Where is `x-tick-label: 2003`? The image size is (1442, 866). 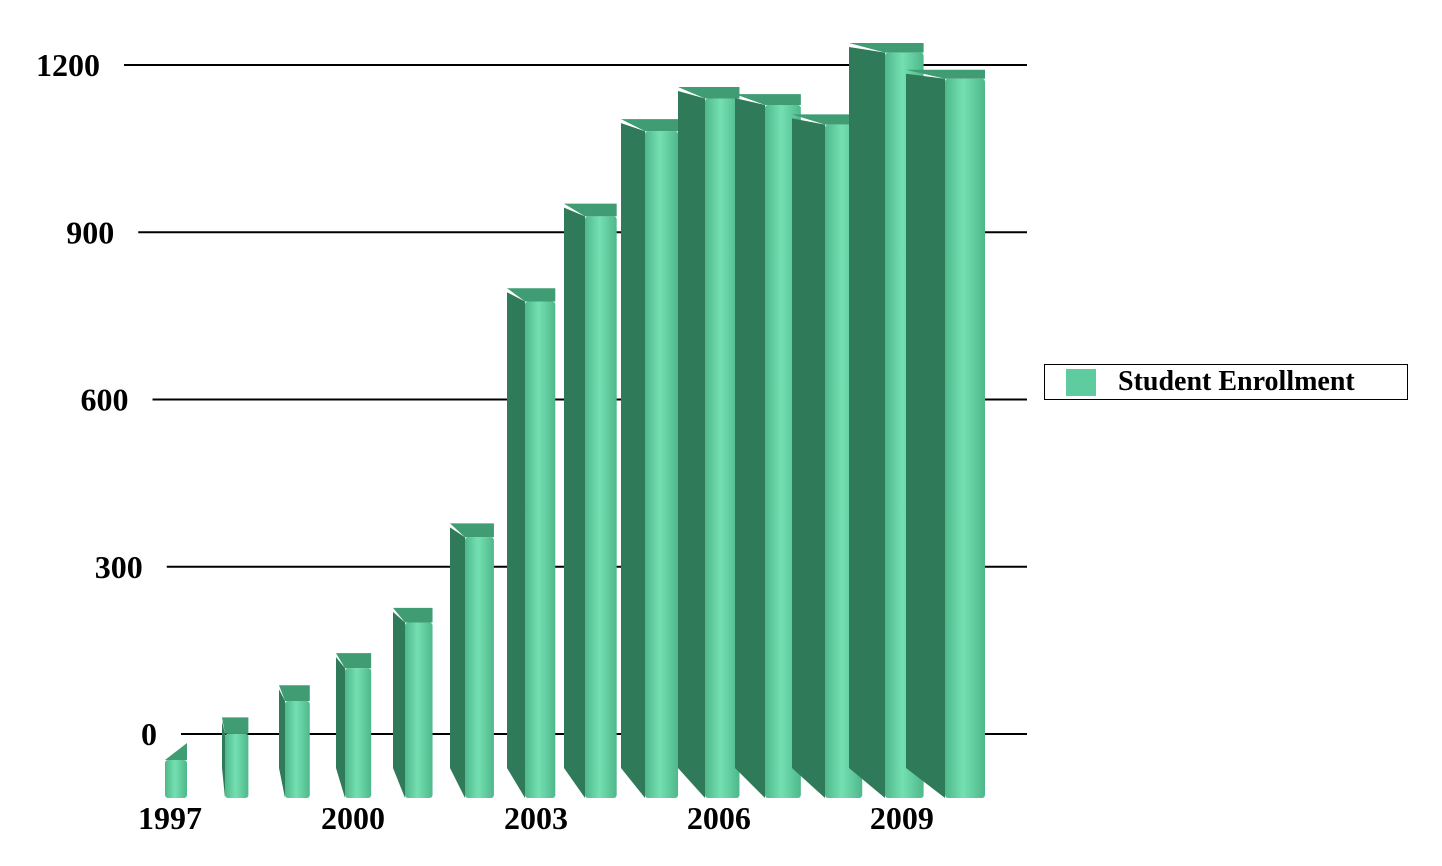 x-tick-label: 2003 is located at coordinates (536, 818).